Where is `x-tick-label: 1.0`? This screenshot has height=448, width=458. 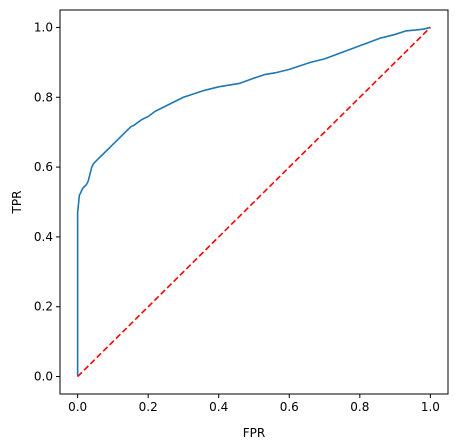 x-tick-label: 1.0 is located at coordinates (430, 407).